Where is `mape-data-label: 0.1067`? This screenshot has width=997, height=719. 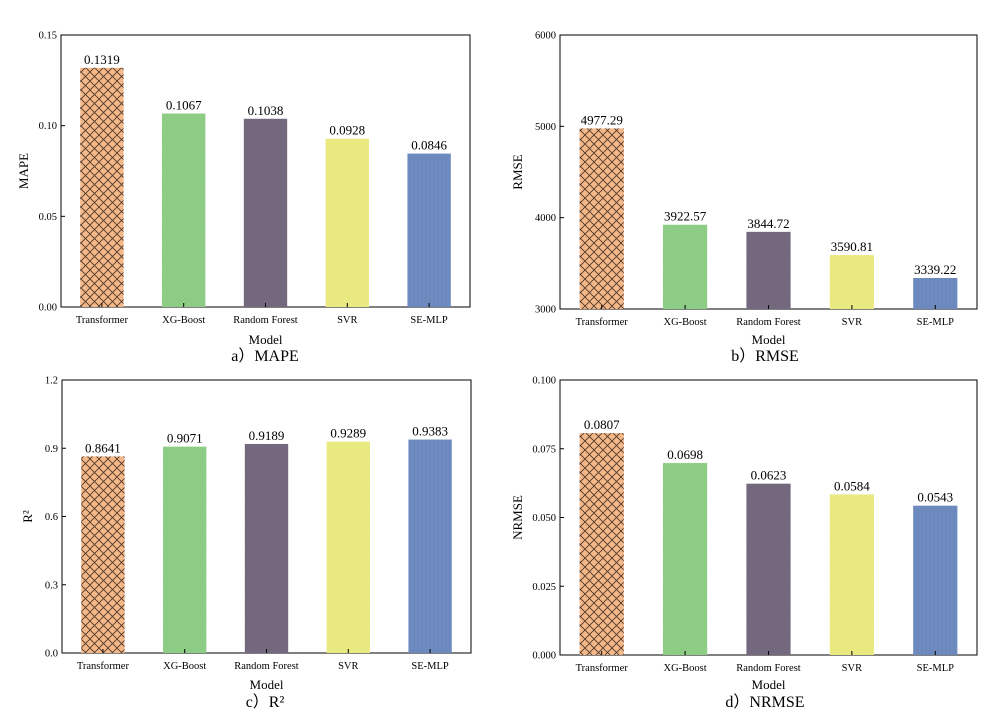 mape-data-label: 0.1067 is located at coordinates (184, 105).